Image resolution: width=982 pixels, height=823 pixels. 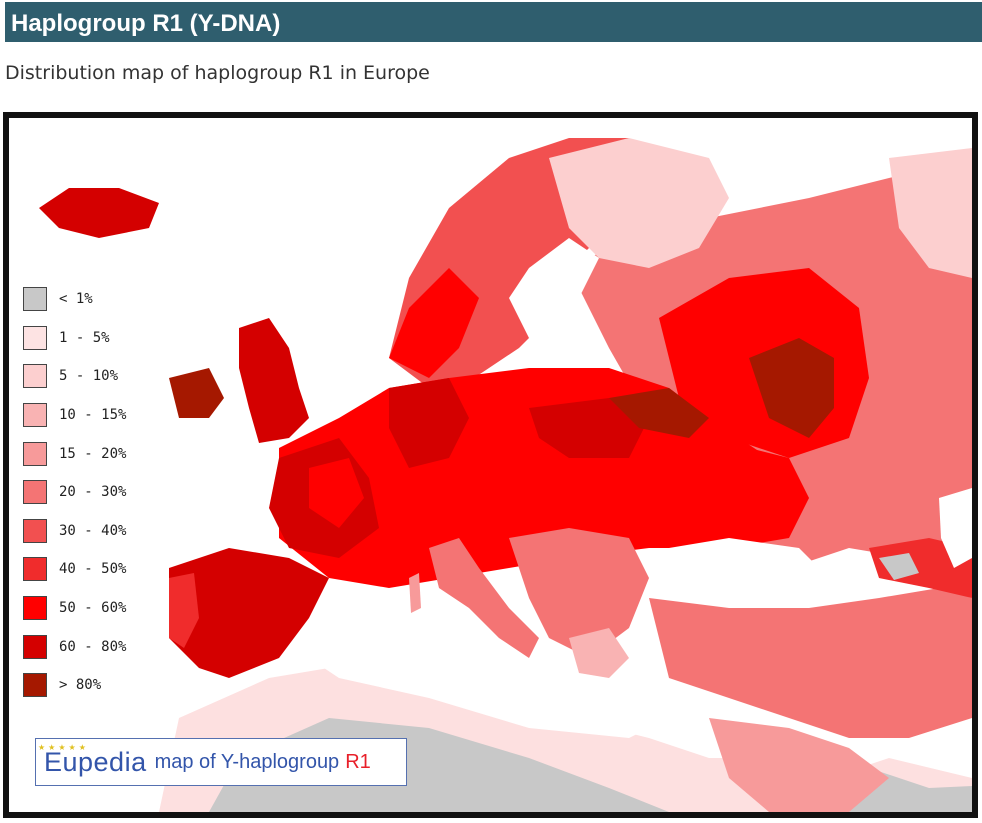 What do you see at coordinates (589, 428) in the screenshot?
I see `region-poland` at bounding box center [589, 428].